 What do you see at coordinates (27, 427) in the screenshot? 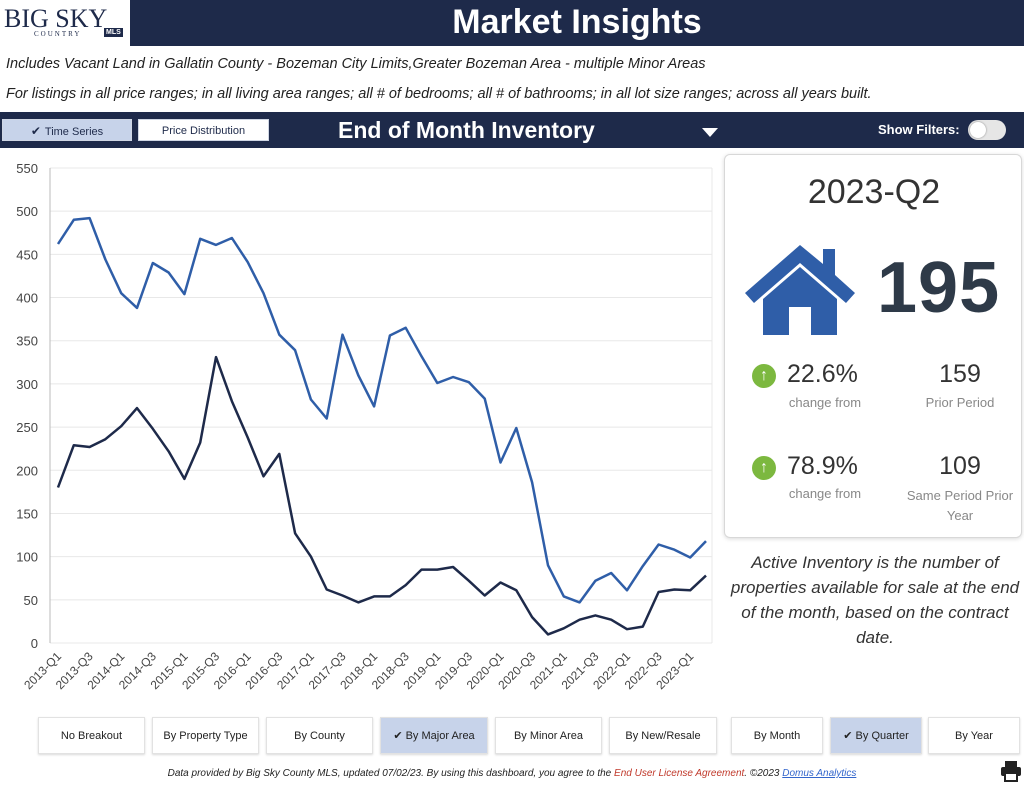
I see `y-tick-label: 250` at bounding box center [27, 427].